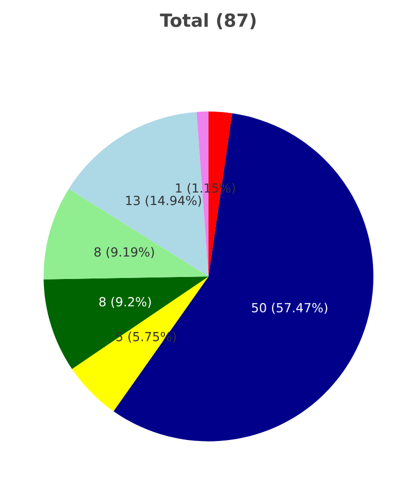 The height and width of the screenshot is (485, 417). I want to click on data-label: 13 (14.94%), so click(164, 201).